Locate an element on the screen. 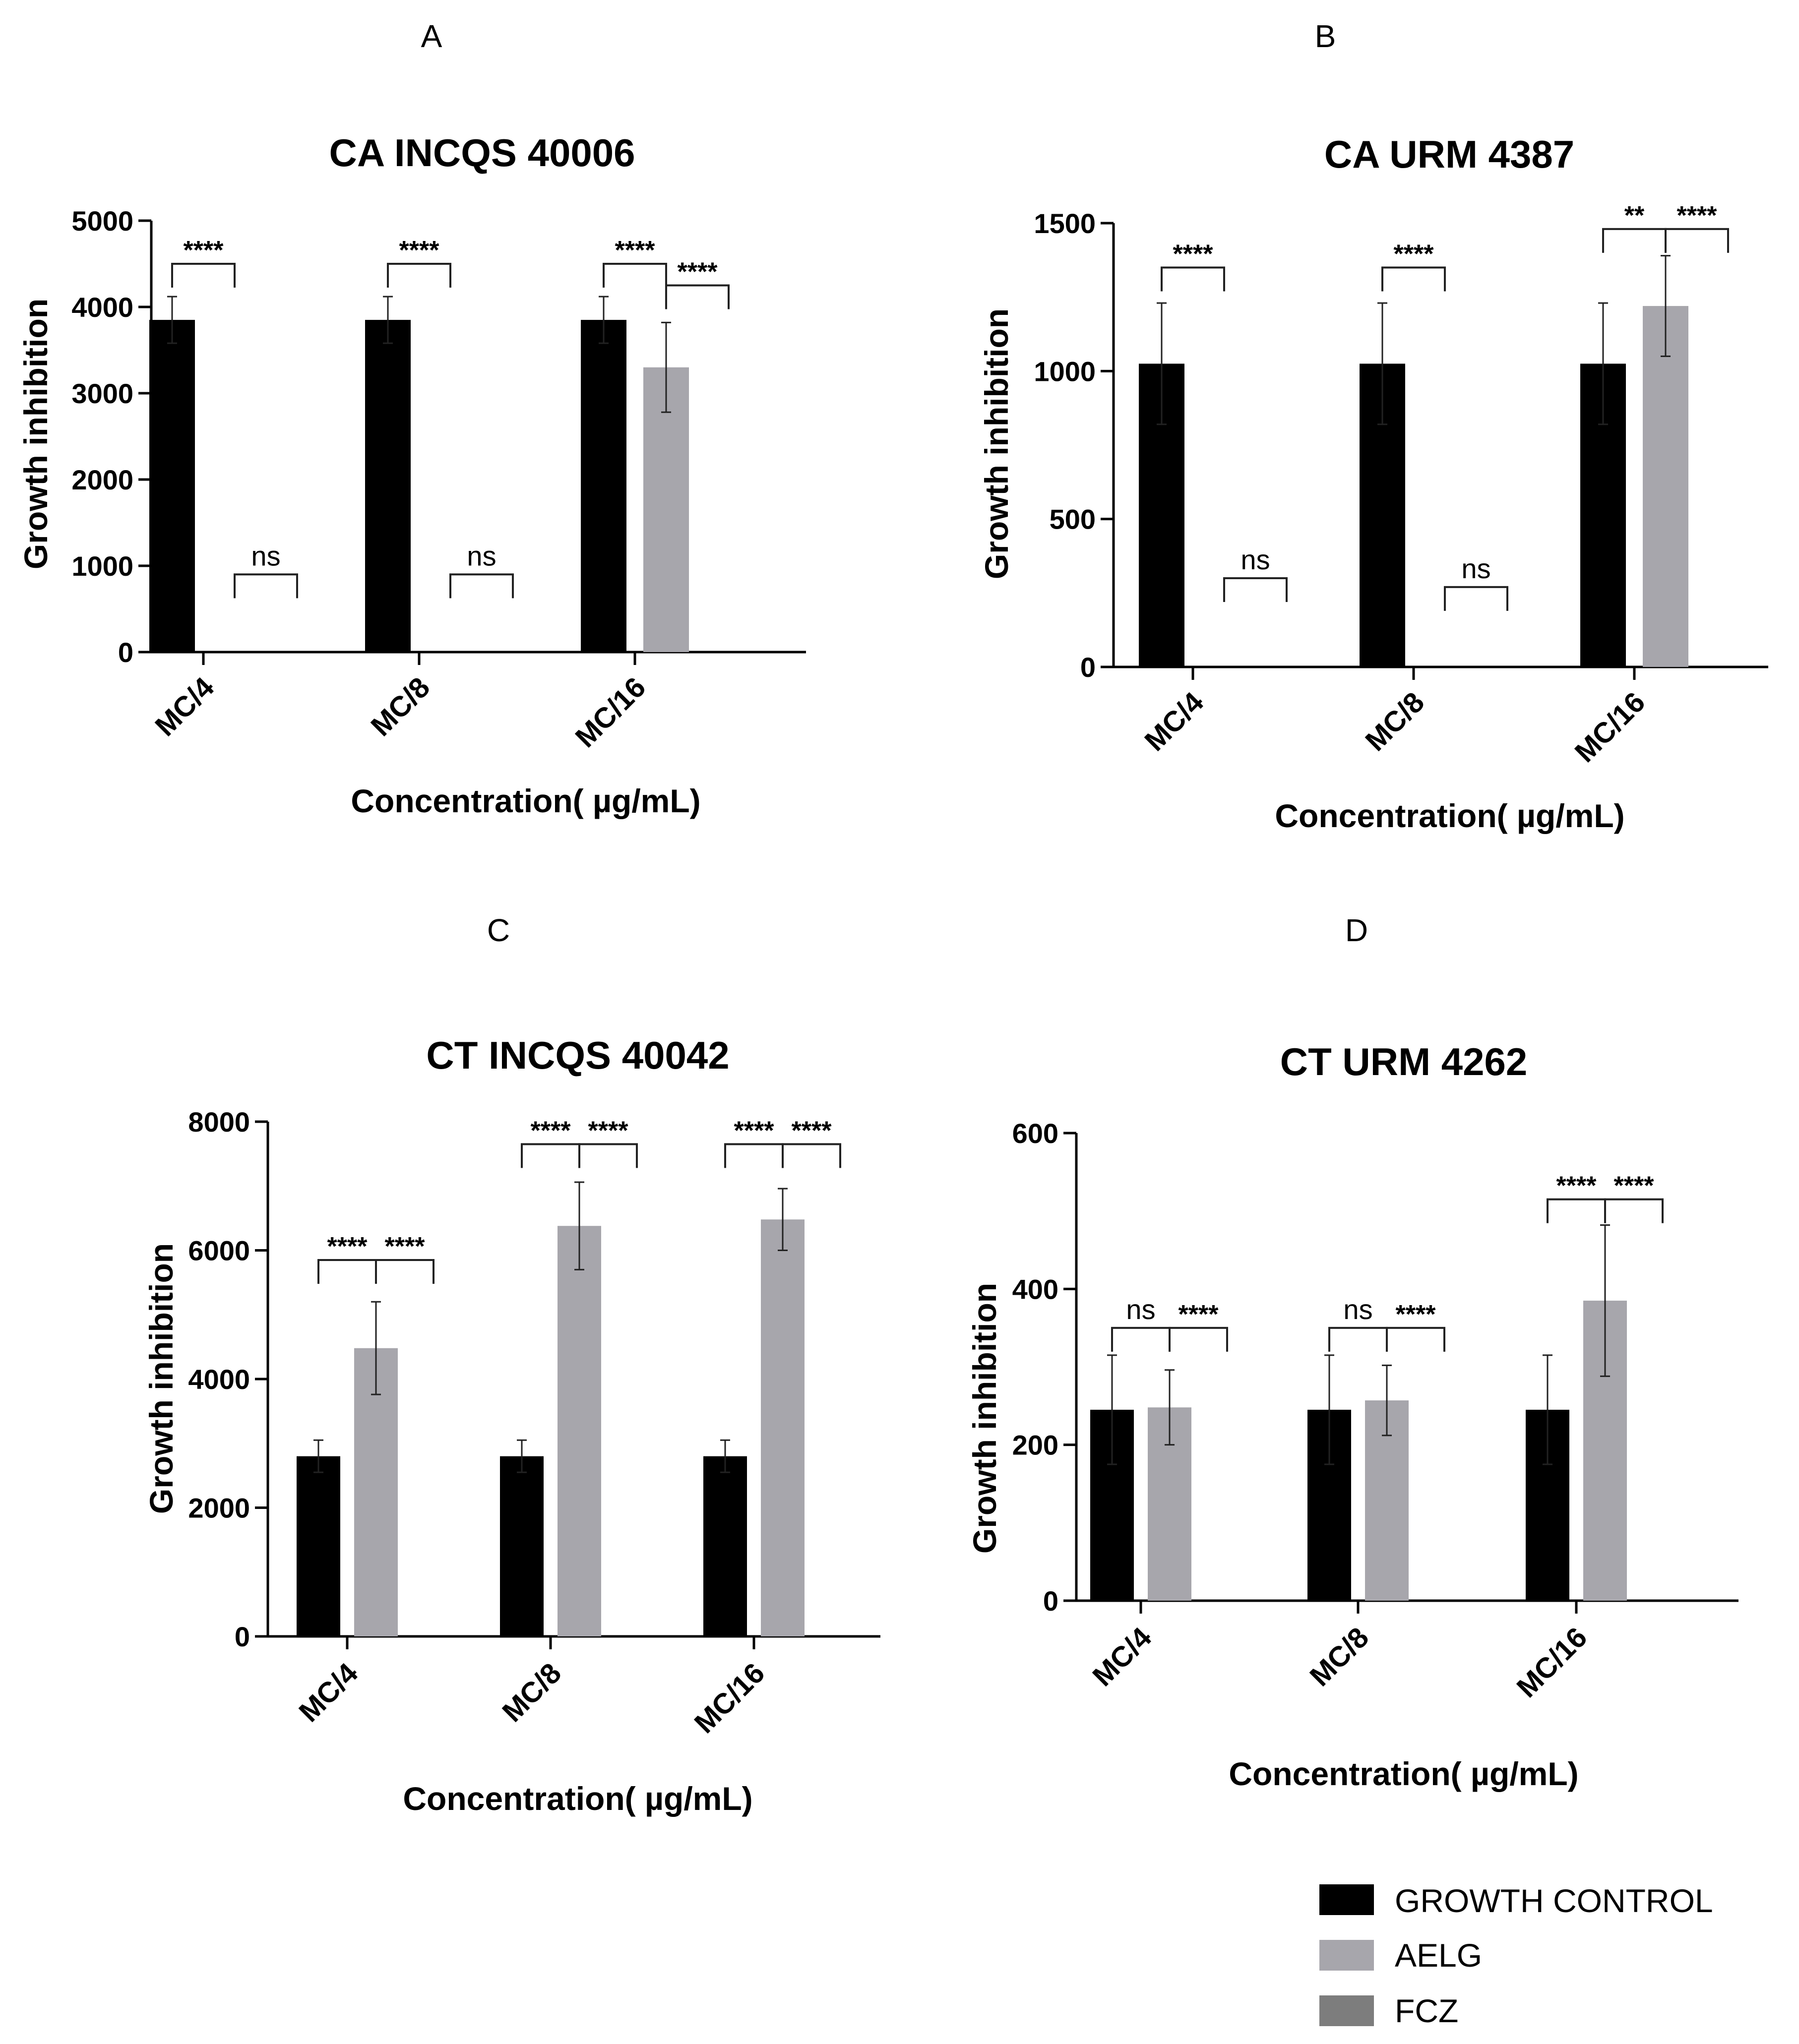 This screenshot has height=2044, width=1799. y-tick-label: 500 is located at coordinates (1073, 519).